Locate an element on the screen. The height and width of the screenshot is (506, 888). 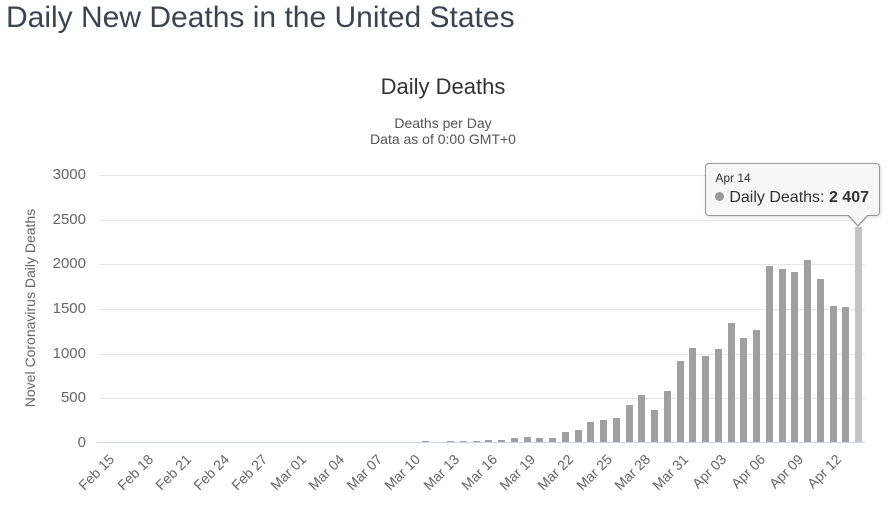
y-tick-label: 2500 is located at coordinates (69, 219).